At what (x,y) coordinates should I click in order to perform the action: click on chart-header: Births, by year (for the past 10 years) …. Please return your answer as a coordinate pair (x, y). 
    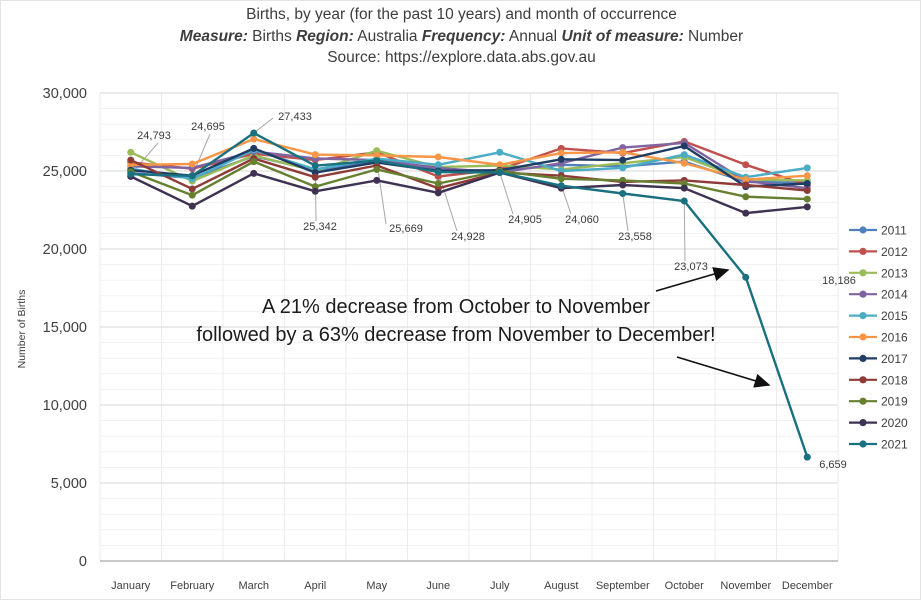
    Looking at the image, I should click on (460, 36).